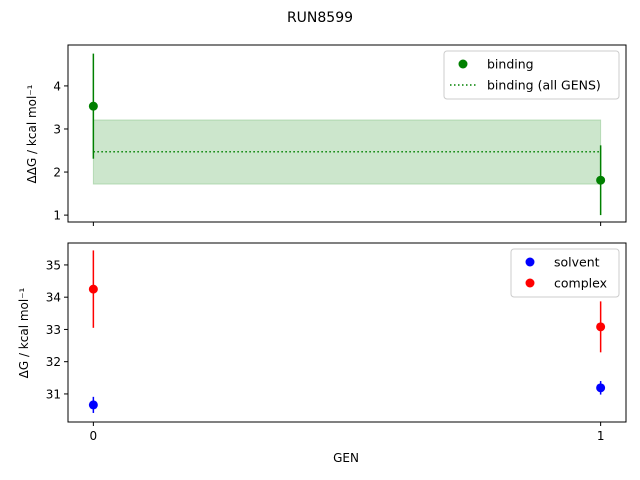 The image size is (640, 480). I want to click on figure-title: RUN8599, so click(320, 18).